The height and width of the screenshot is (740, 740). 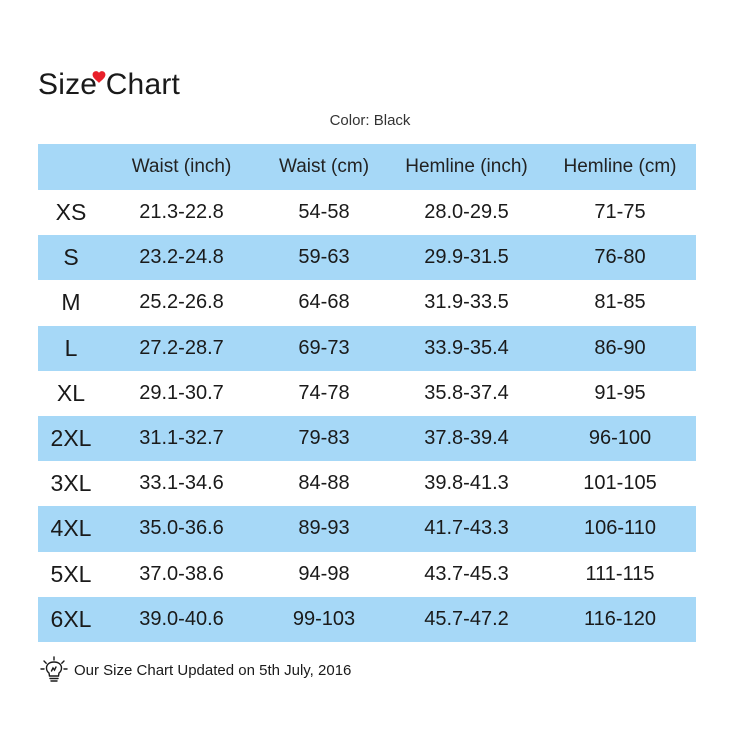 What do you see at coordinates (466, 573) in the screenshot?
I see `table-cell: 43.7-45.3` at bounding box center [466, 573].